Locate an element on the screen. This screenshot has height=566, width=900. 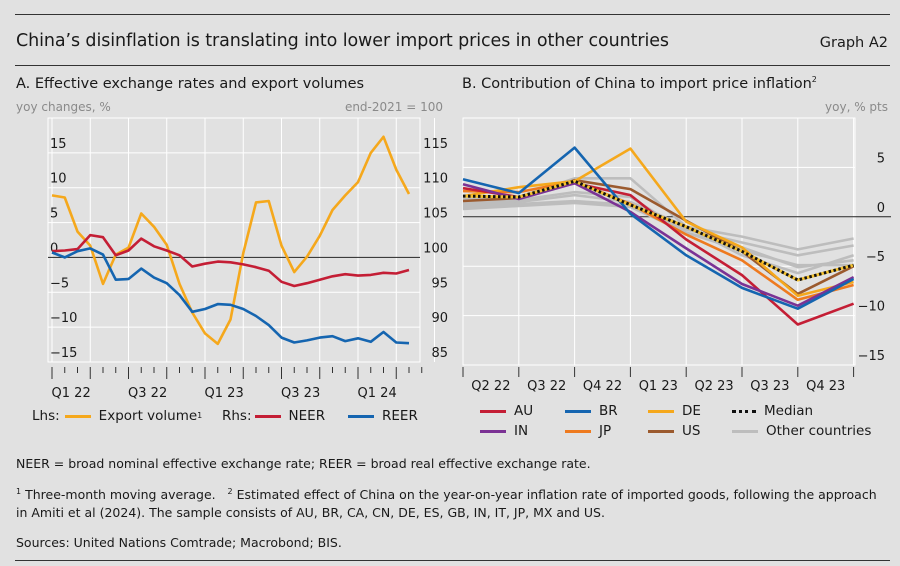
y-tick-label: −10 is located at coordinates (871, 307).